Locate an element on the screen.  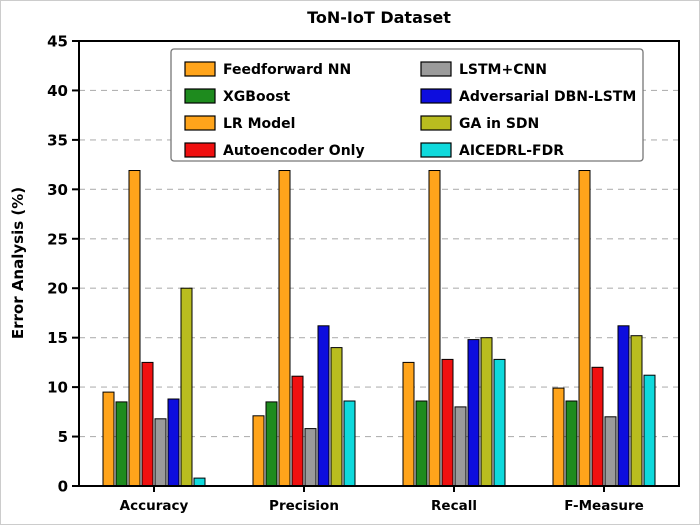
bar-adversarial-dbn-lstm-precision is located at coordinates (323, 406).